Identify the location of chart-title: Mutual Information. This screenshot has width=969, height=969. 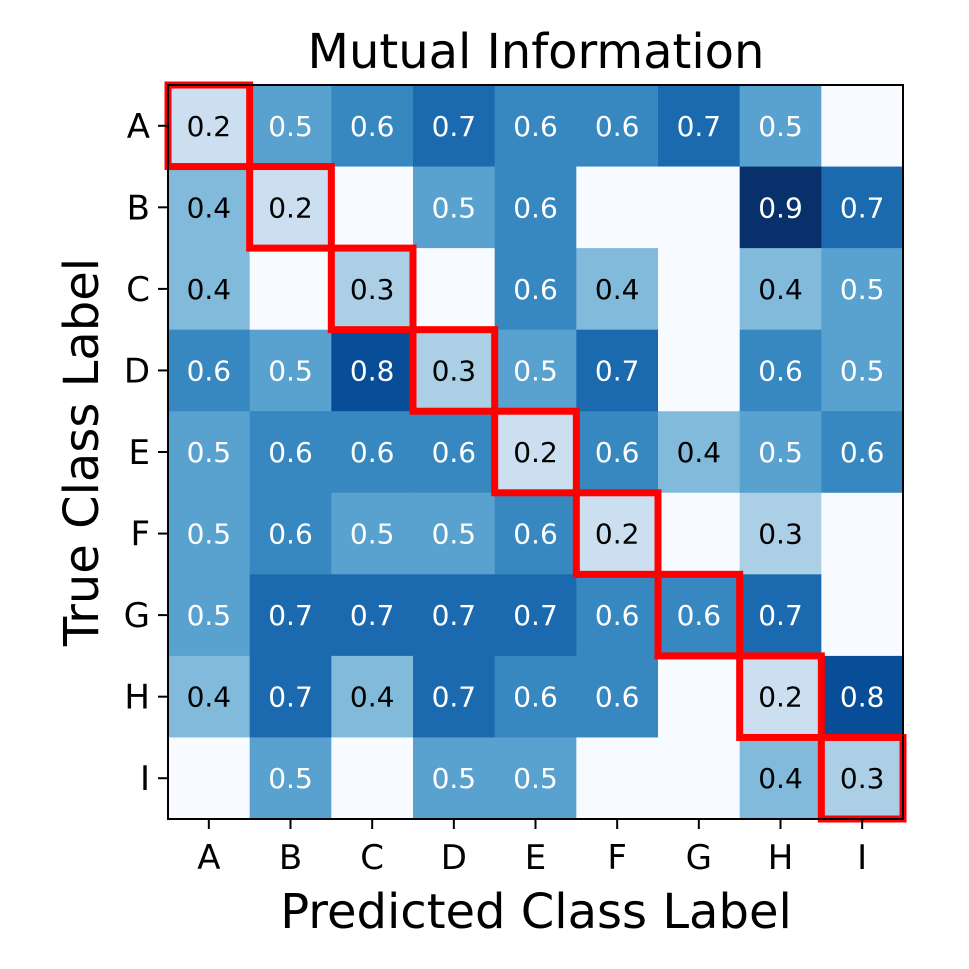
(536, 52).